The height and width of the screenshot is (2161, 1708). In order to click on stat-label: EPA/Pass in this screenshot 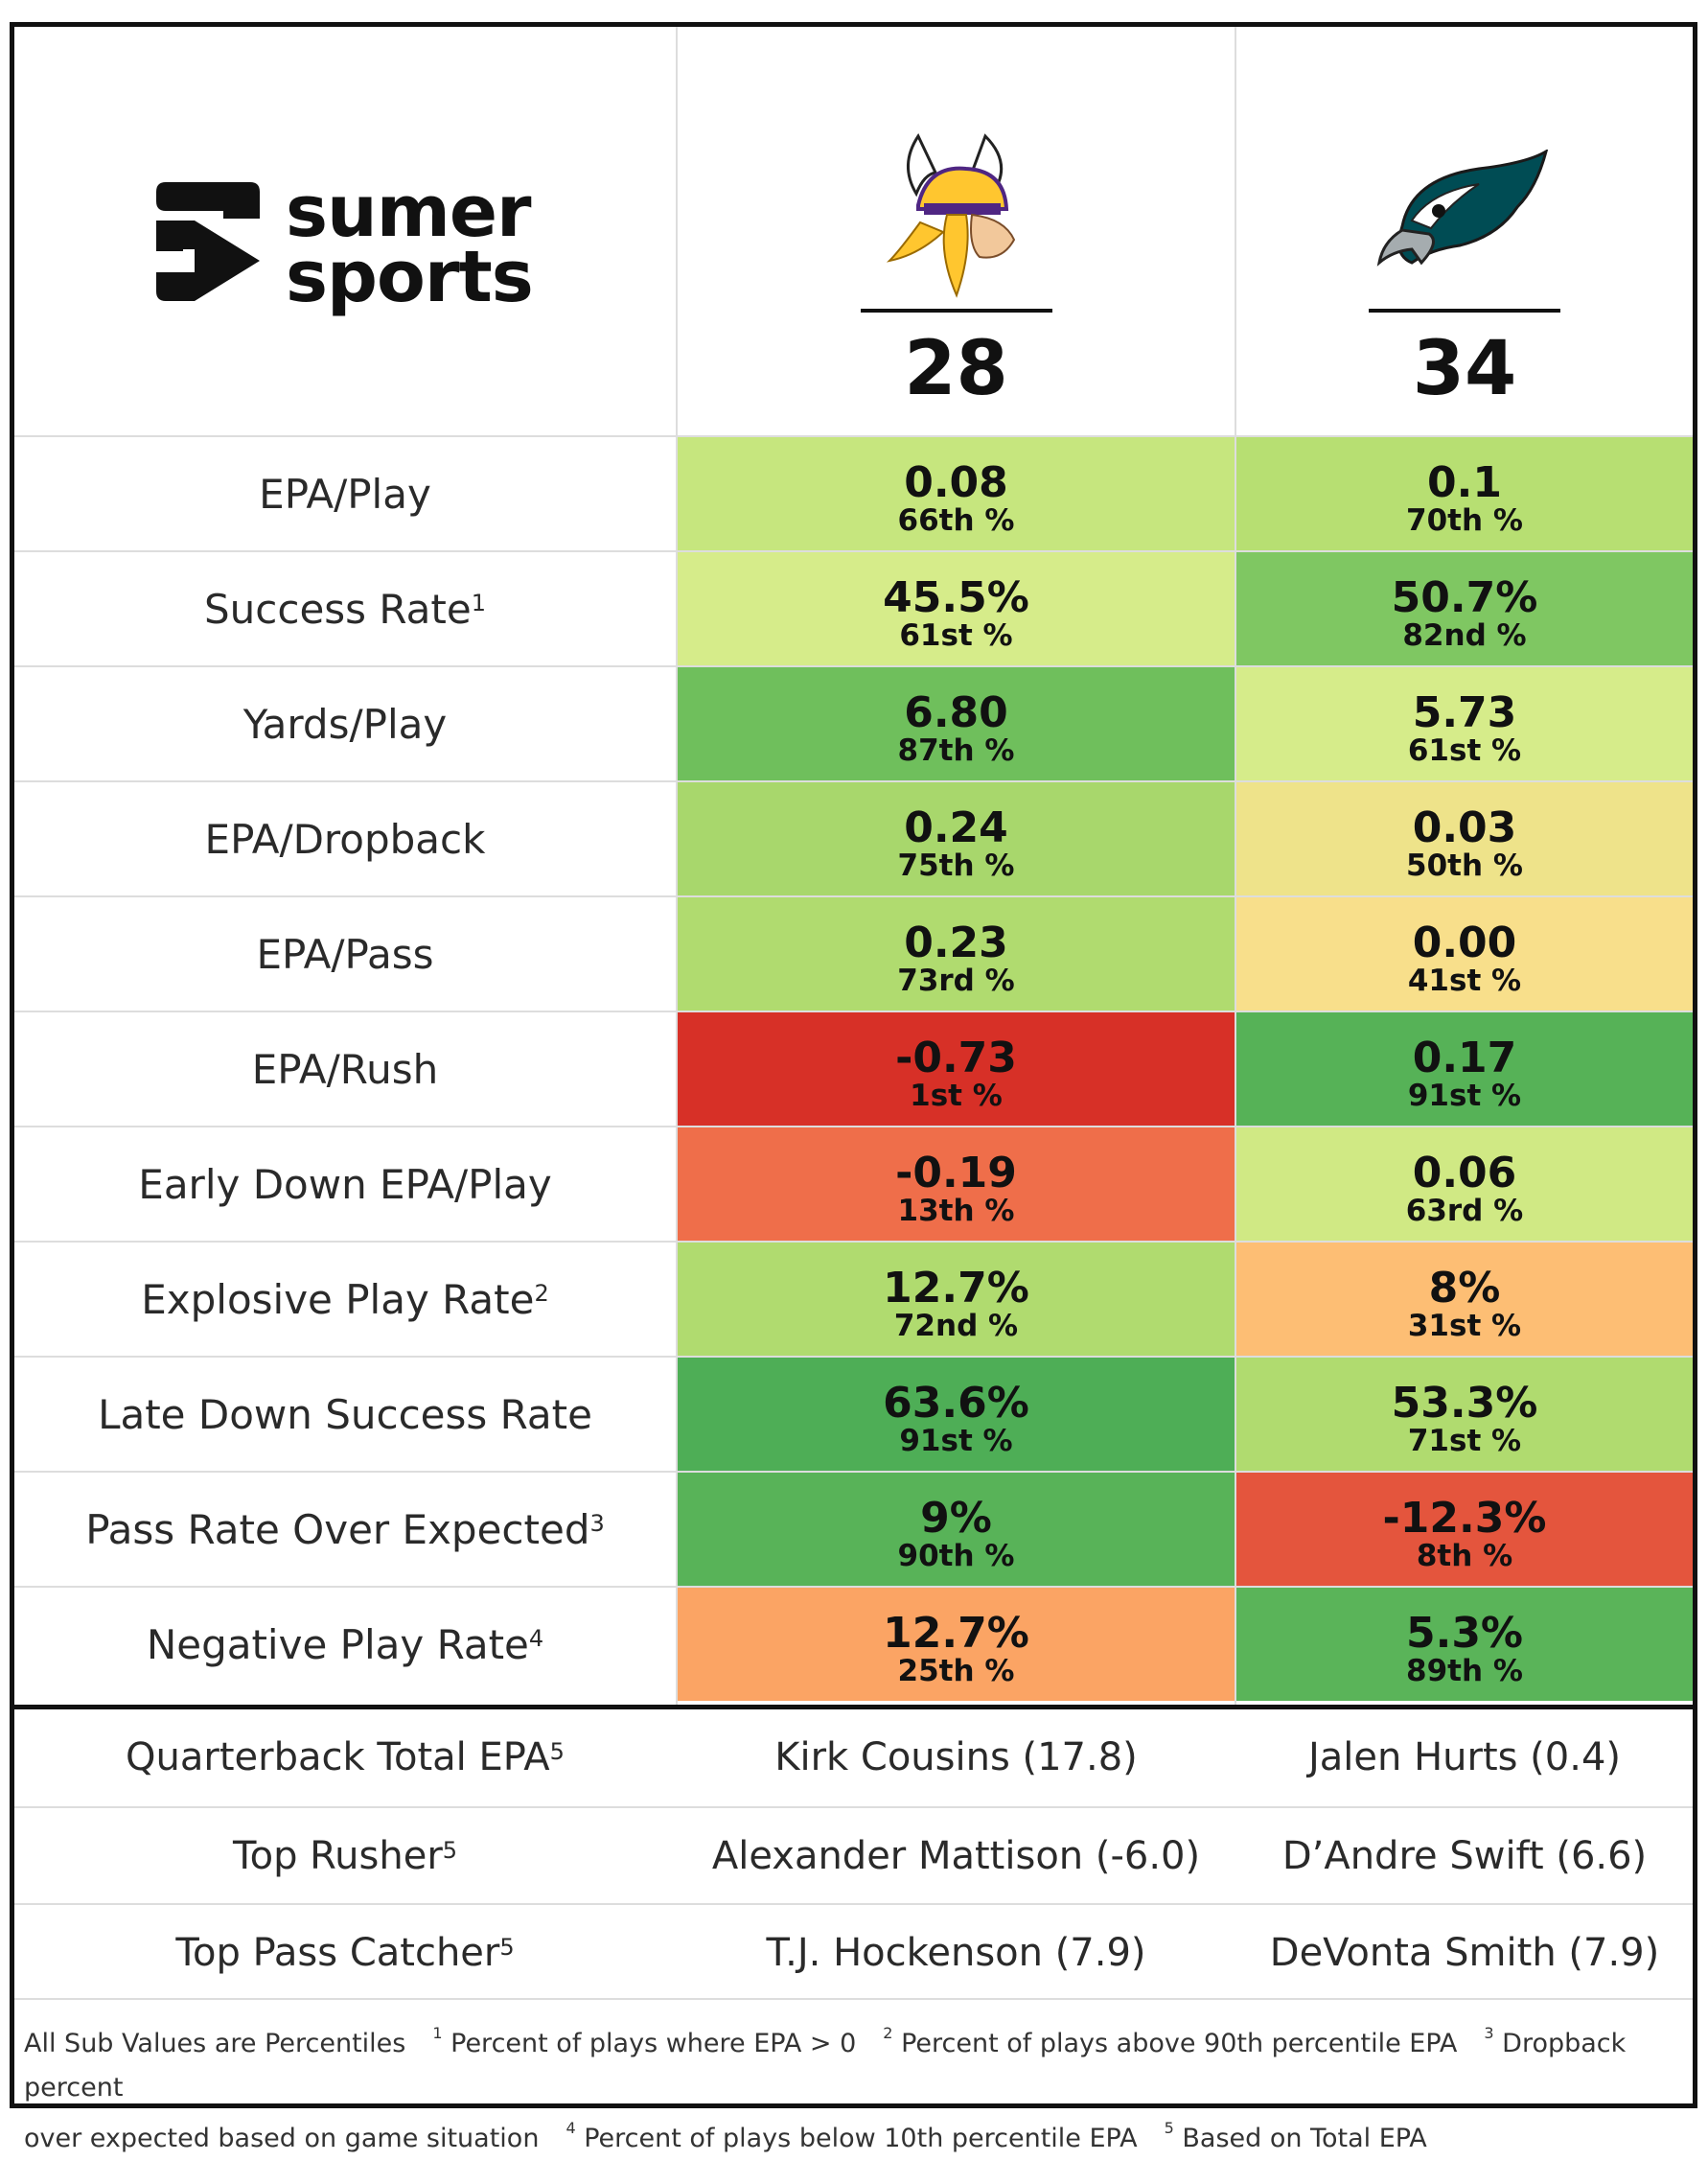, I will do `click(345, 954)`.